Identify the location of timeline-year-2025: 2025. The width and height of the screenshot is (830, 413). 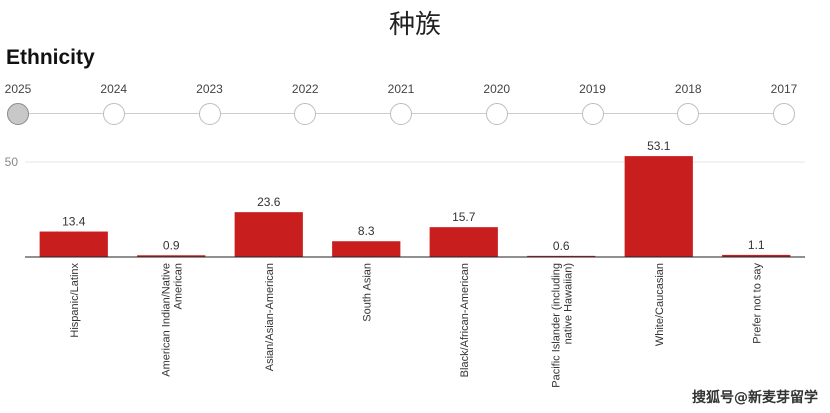
(24, 108).